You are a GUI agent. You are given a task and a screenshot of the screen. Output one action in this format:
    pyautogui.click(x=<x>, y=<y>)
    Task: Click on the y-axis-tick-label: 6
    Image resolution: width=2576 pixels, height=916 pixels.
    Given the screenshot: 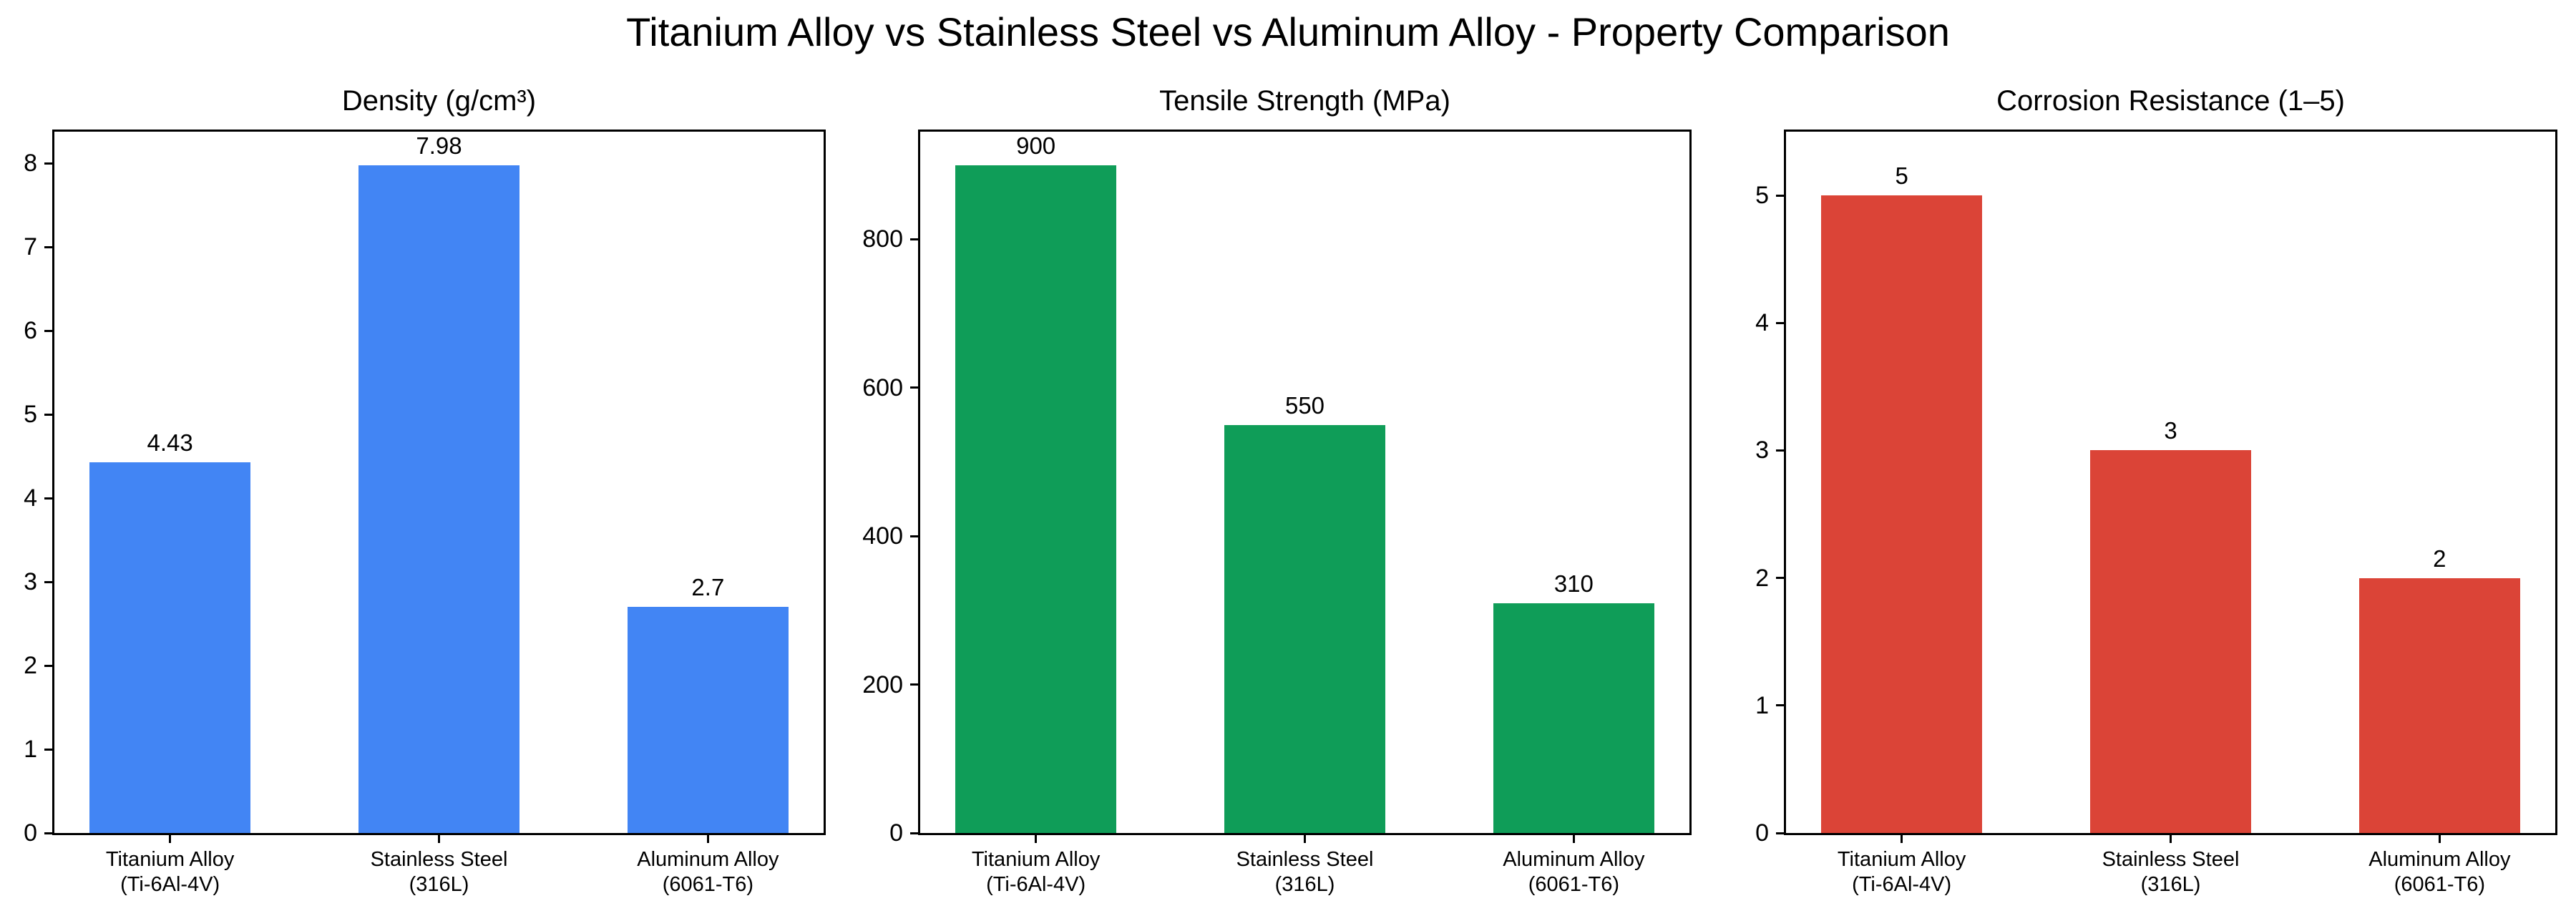 What is the action you would take?
    pyautogui.click(x=30, y=331)
    